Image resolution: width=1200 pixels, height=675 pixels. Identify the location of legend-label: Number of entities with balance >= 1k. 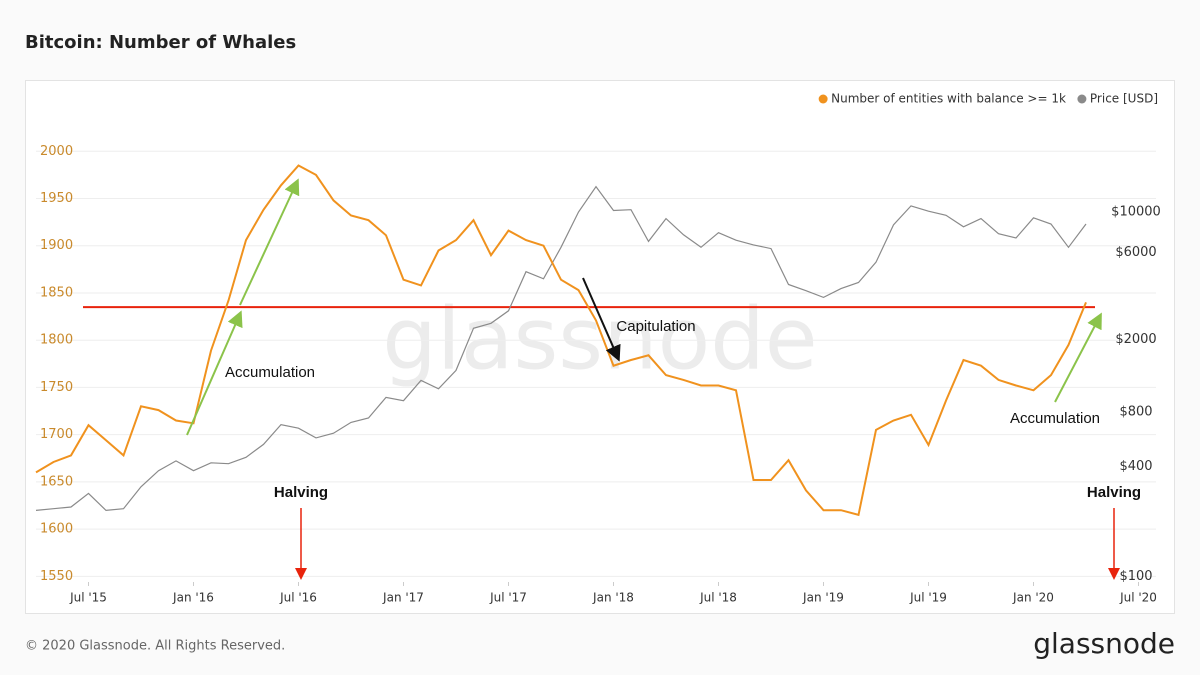
(948, 99).